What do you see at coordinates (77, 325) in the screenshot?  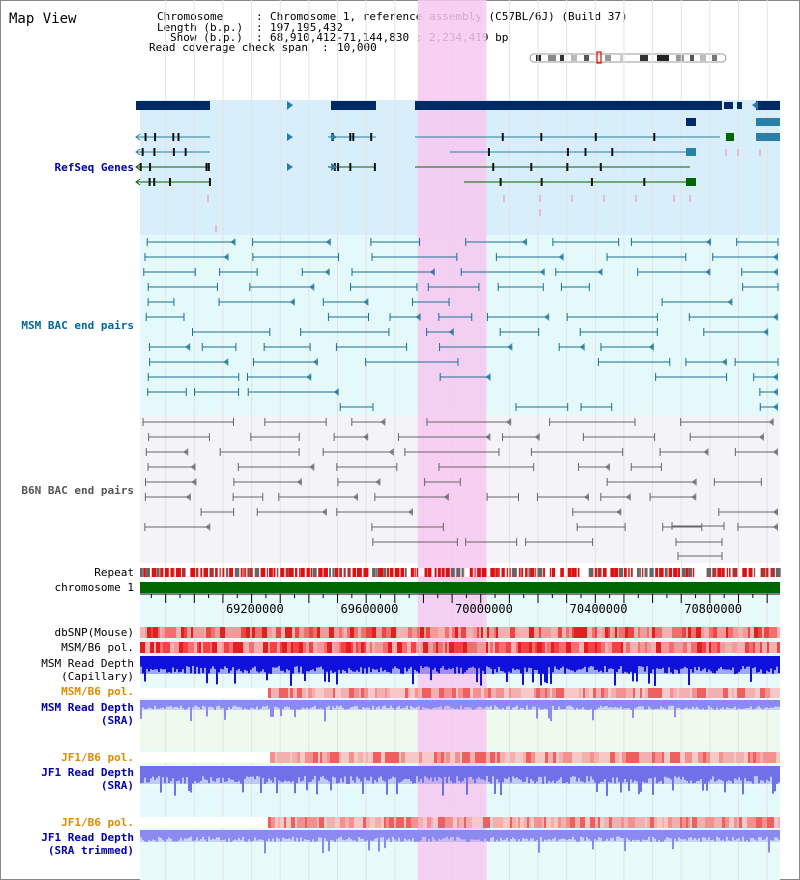 I see `track-label-msm-bac: MSM BAC end pairs` at bounding box center [77, 325].